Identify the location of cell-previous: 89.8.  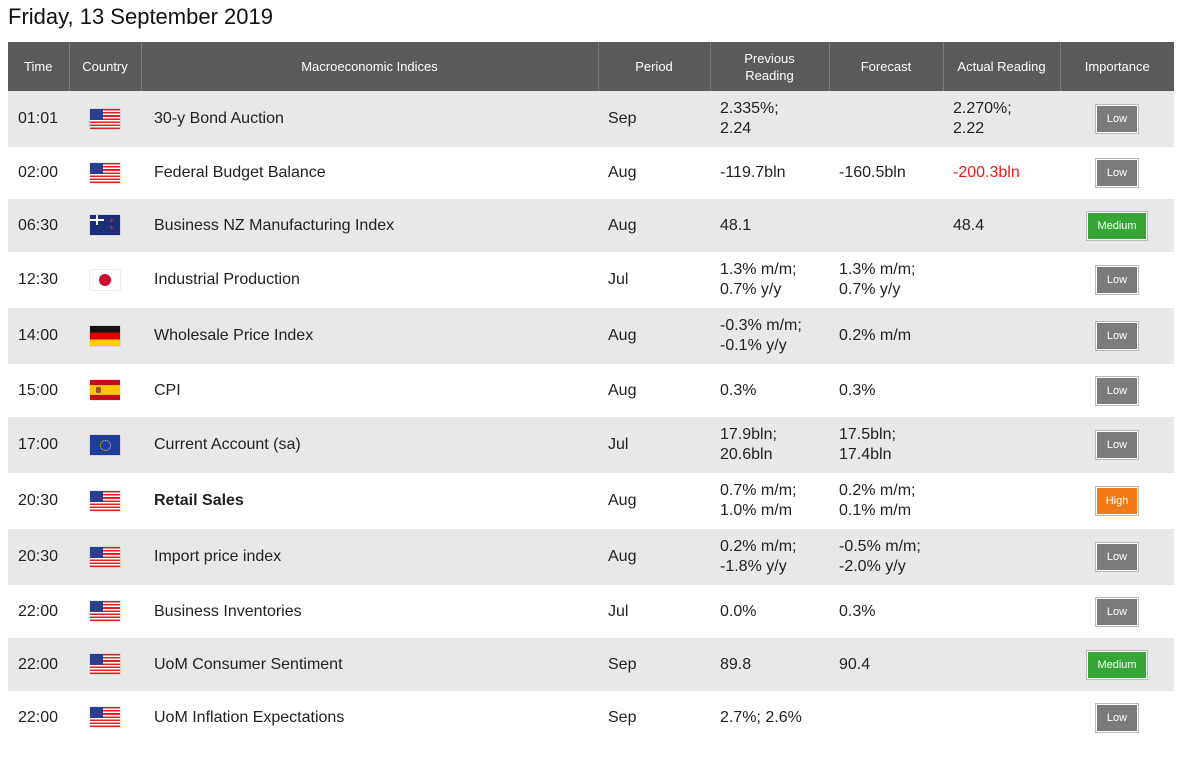
(769, 664).